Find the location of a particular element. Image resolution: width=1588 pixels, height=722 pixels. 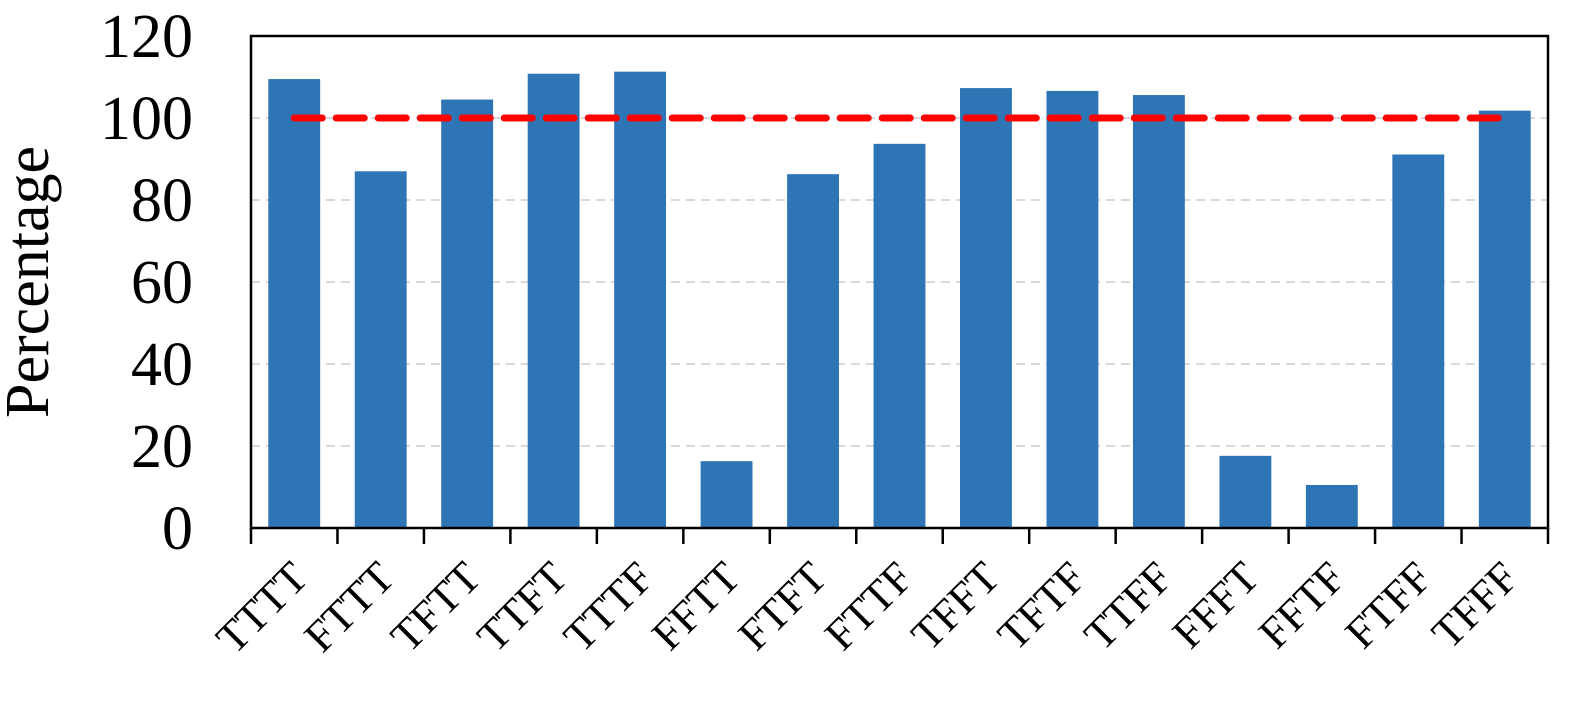

bar-tfft is located at coordinates (986, 308).